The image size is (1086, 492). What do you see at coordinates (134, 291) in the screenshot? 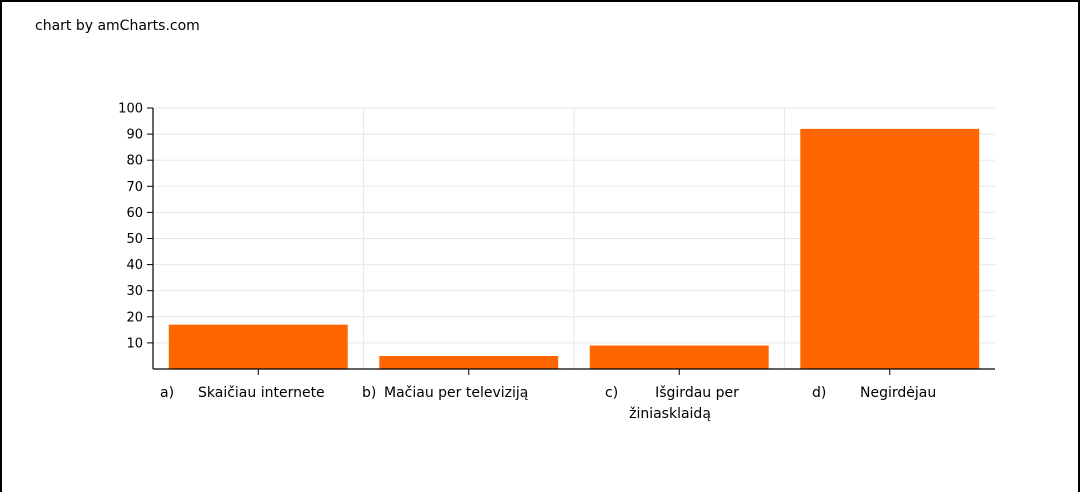
I see `y-tick-label: 30` at bounding box center [134, 291].